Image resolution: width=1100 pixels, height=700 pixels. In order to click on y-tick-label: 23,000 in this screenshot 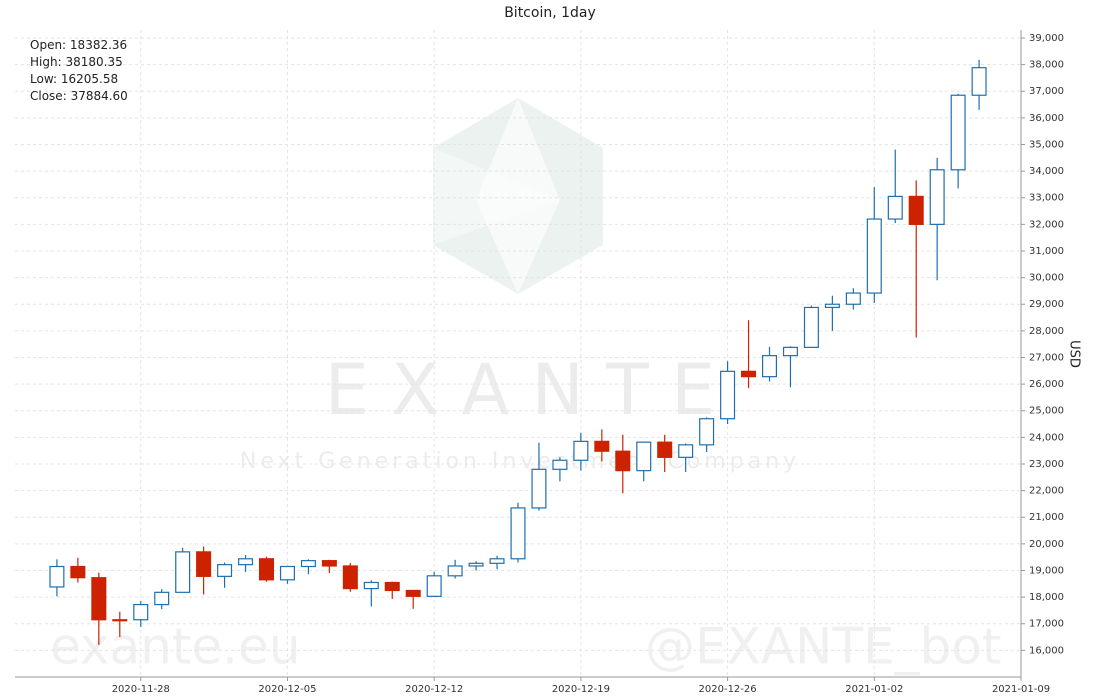, I will do `click(1046, 464)`.